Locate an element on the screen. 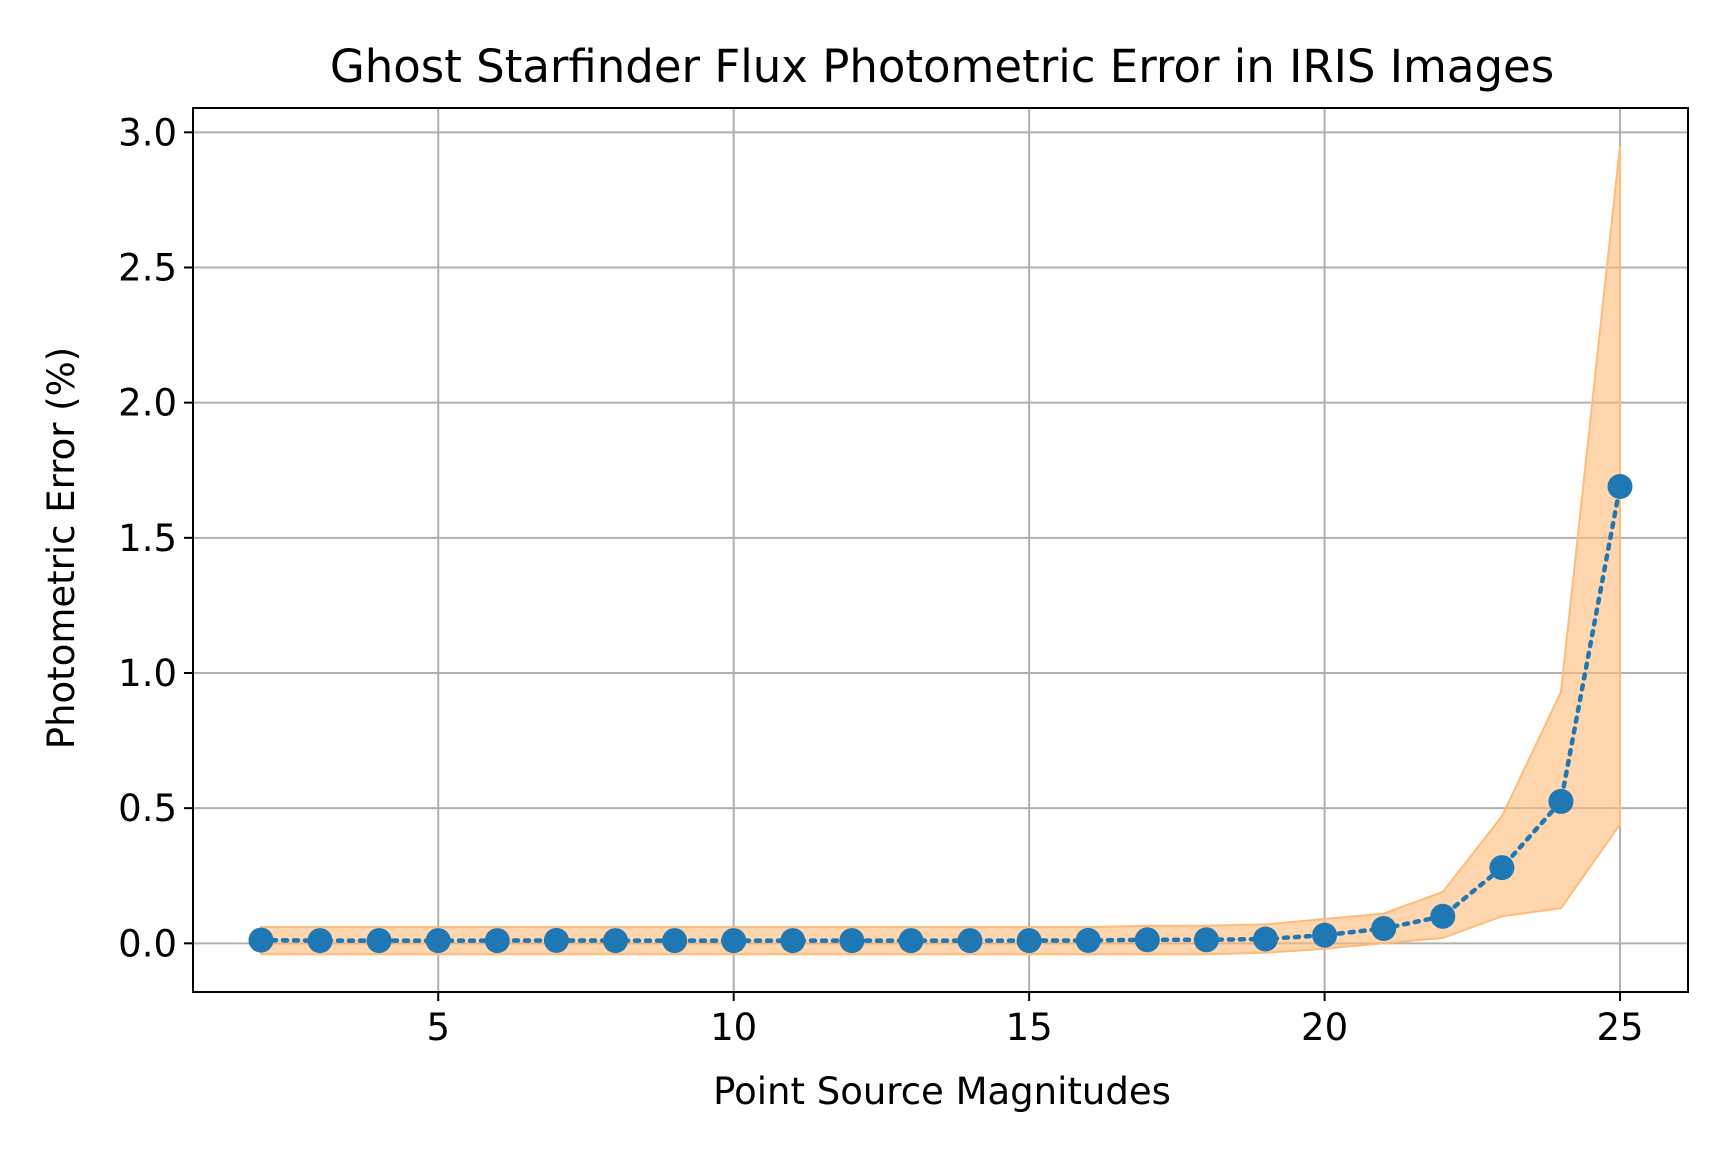  y-tick-label: 2.5 is located at coordinates (147, 267).